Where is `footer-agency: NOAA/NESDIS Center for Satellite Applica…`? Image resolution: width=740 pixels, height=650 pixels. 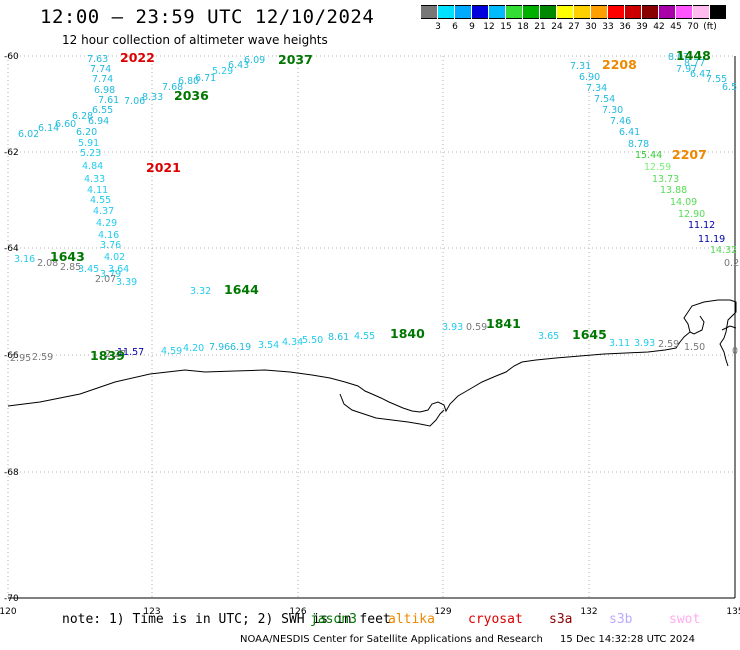 footer-agency: NOAA/NESDIS Center for Satellite Applica… is located at coordinates (391, 639).